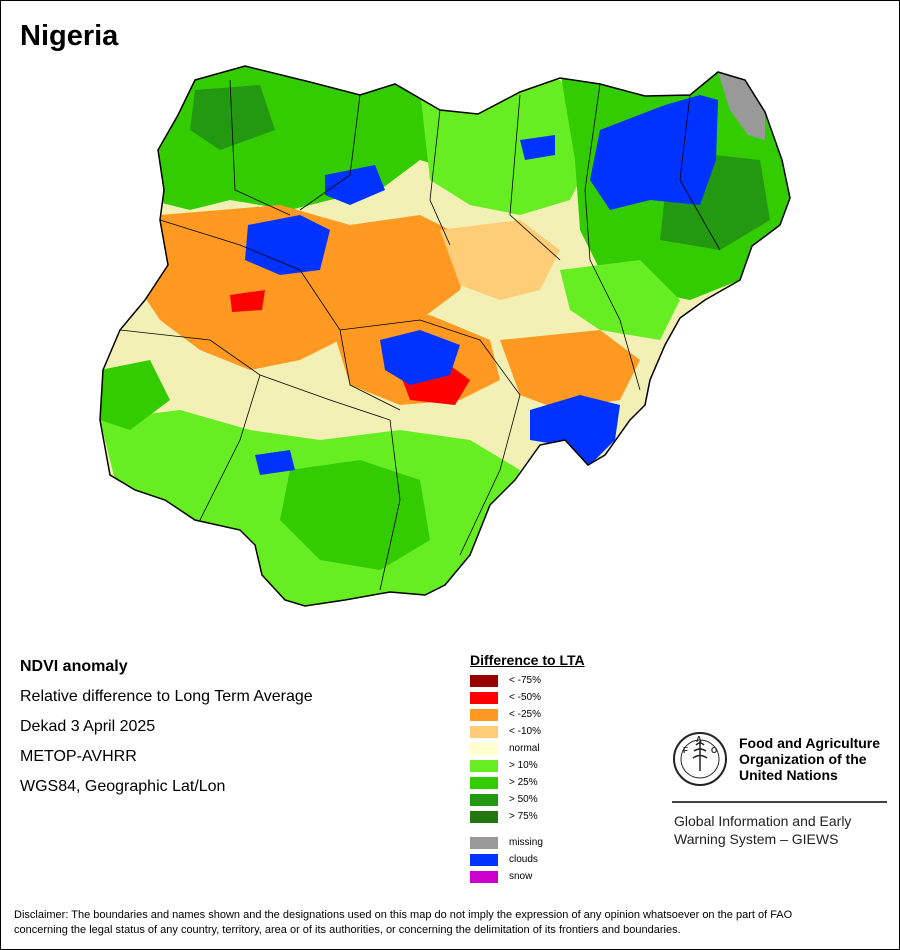  Describe the element at coordinates (69, 36) in the screenshot. I see `map-title: Nigeria` at that location.